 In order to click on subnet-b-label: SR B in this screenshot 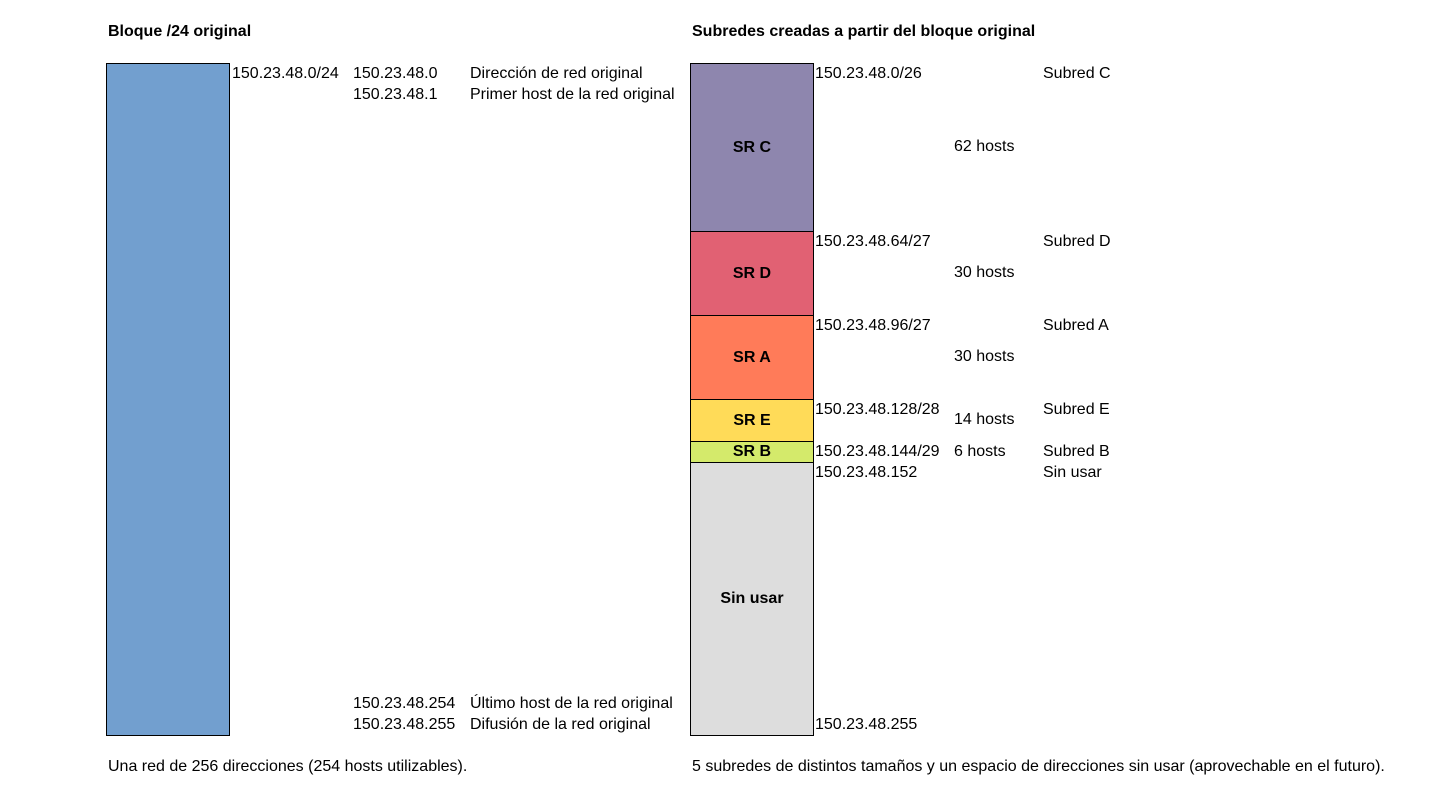, I will do `click(752, 451)`.